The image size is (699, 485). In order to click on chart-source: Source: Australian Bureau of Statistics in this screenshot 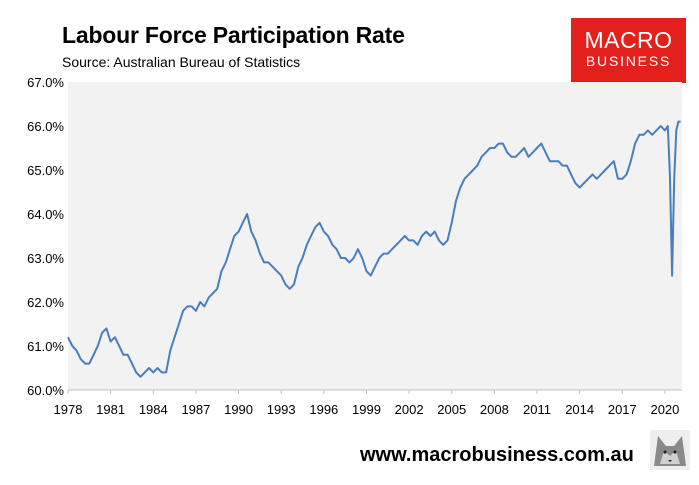, I will do `click(181, 62)`.